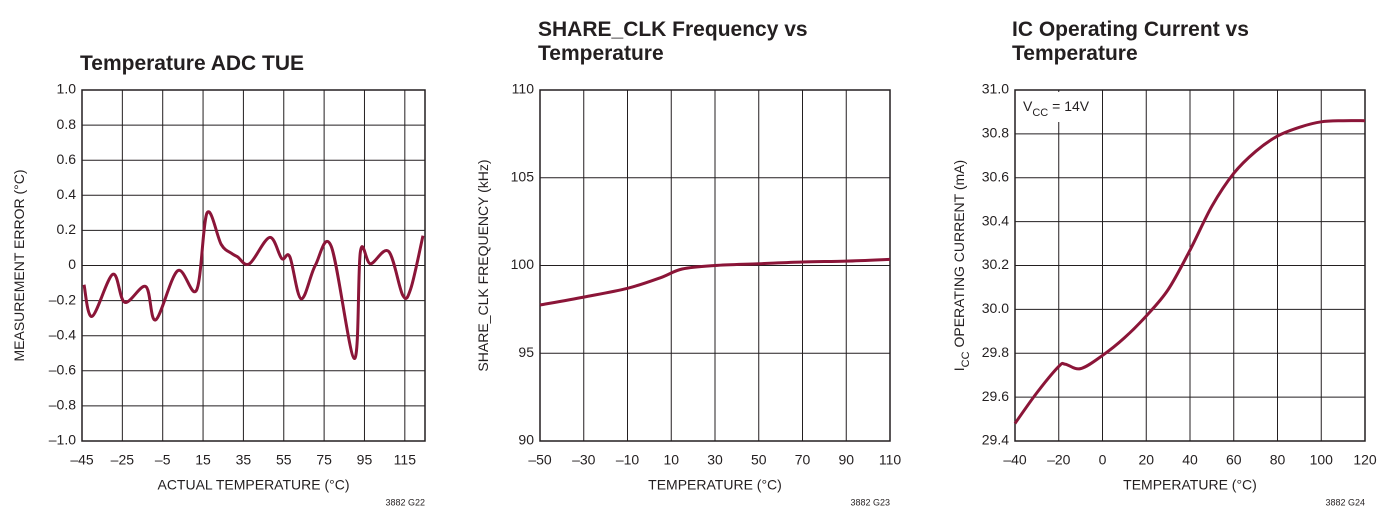  What do you see at coordinates (890, 460) in the screenshot?
I see `x-tick-label: 110` at bounding box center [890, 460].